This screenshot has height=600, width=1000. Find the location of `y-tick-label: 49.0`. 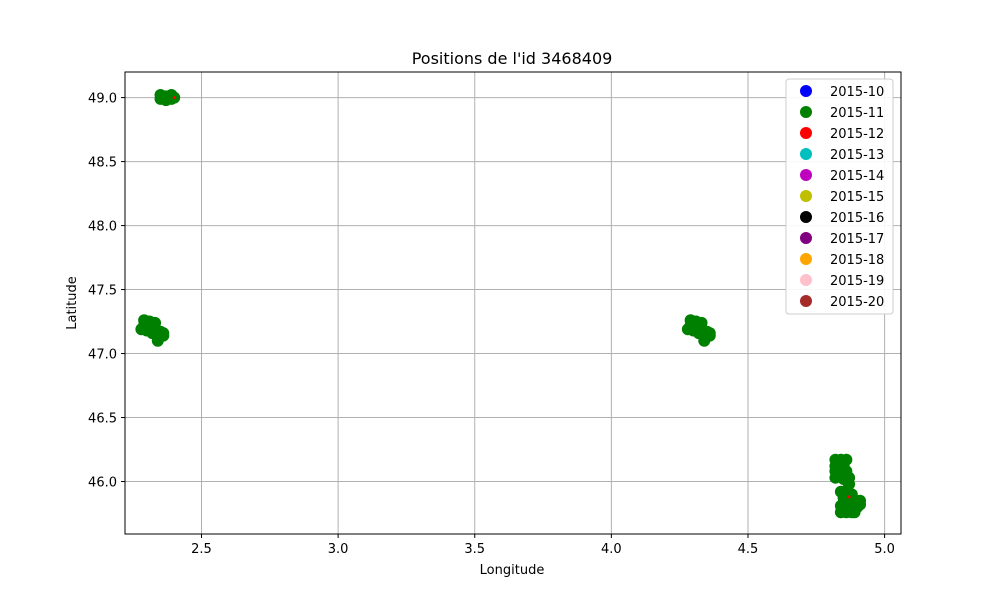

y-tick-label: 49.0 is located at coordinates (102, 99).